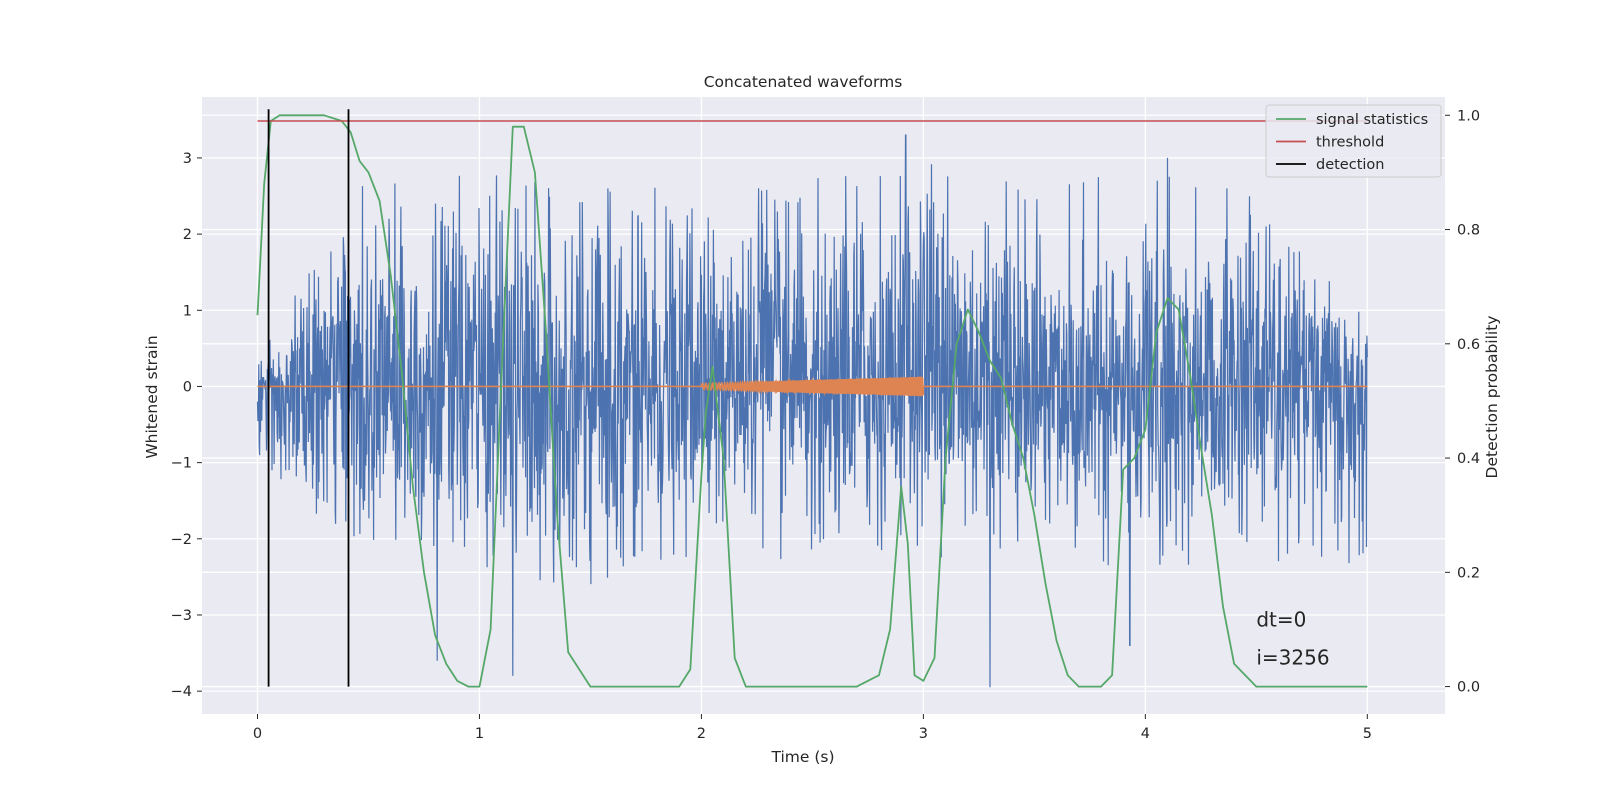  Describe the element at coordinates (181, 540) in the screenshot. I see `y-tick-label-2: −2` at that location.